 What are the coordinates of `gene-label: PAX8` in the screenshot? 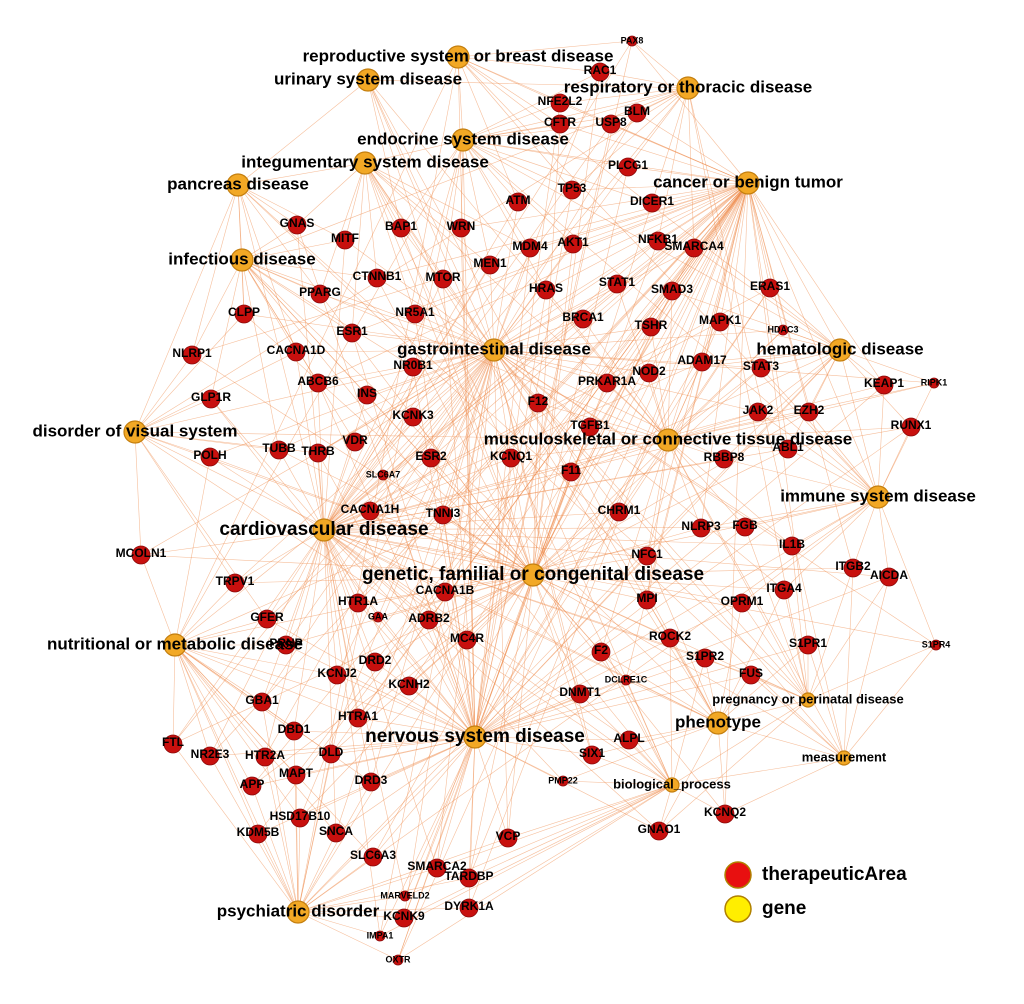 It's located at (632, 40).